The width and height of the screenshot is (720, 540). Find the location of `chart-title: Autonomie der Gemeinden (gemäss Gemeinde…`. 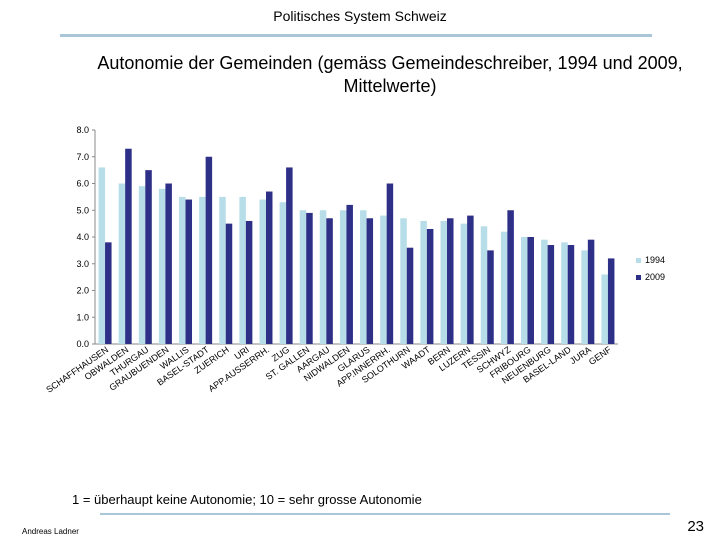

chart-title: Autonomie der Gemeinden (gemäss Gemeinde… is located at coordinates (390, 74).